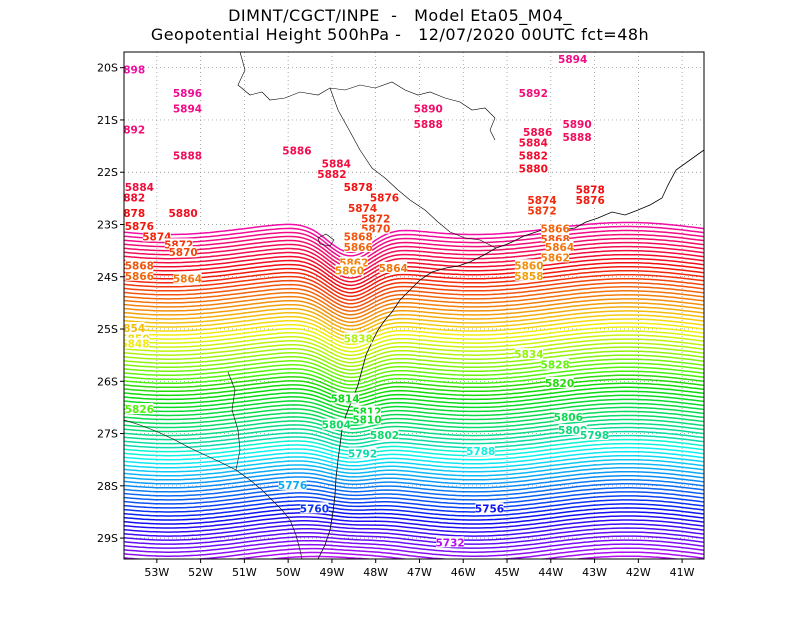  What do you see at coordinates (400, 15) in the screenshot?
I see `map-title-line1: DIMNT/CGCT/INPE - Model Eta05_M04_` at bounding box center [400, 15].